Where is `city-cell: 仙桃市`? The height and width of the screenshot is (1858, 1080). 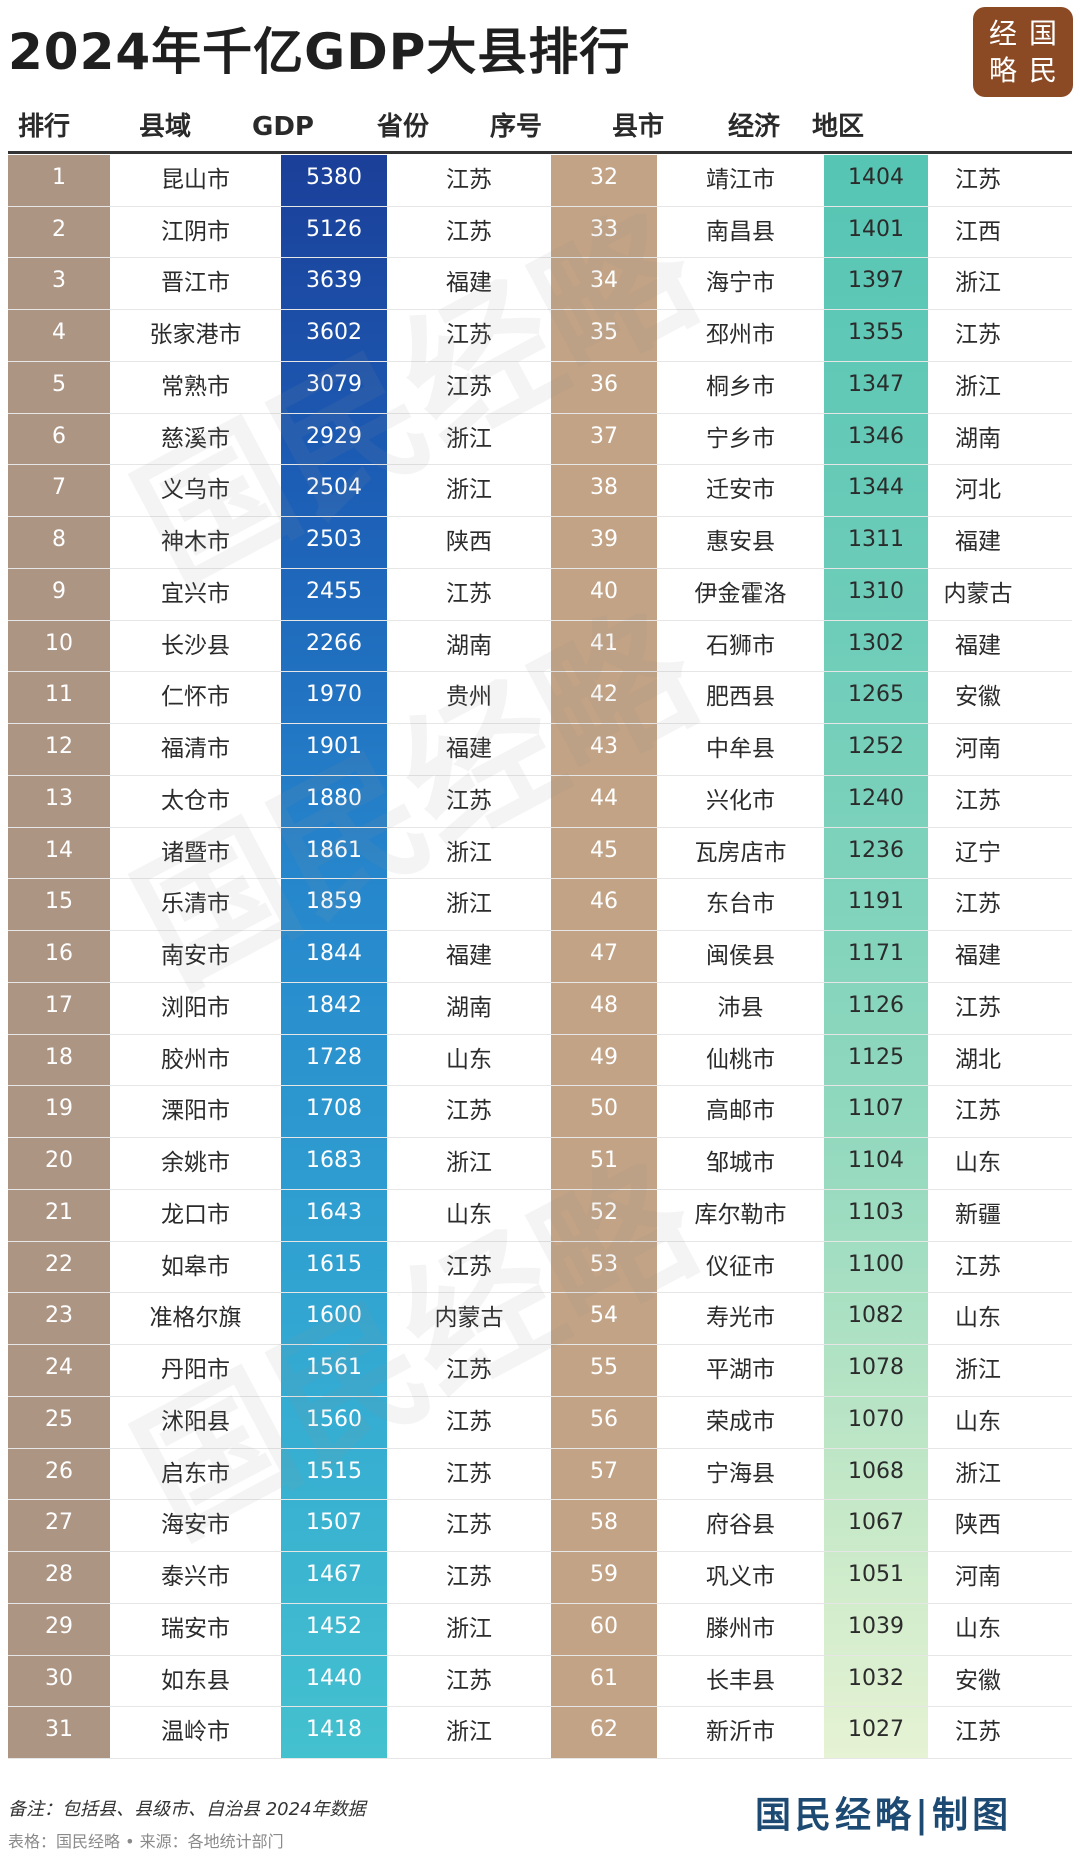
city-cell: 仙桃市 is located at coordinates (740, 1059).